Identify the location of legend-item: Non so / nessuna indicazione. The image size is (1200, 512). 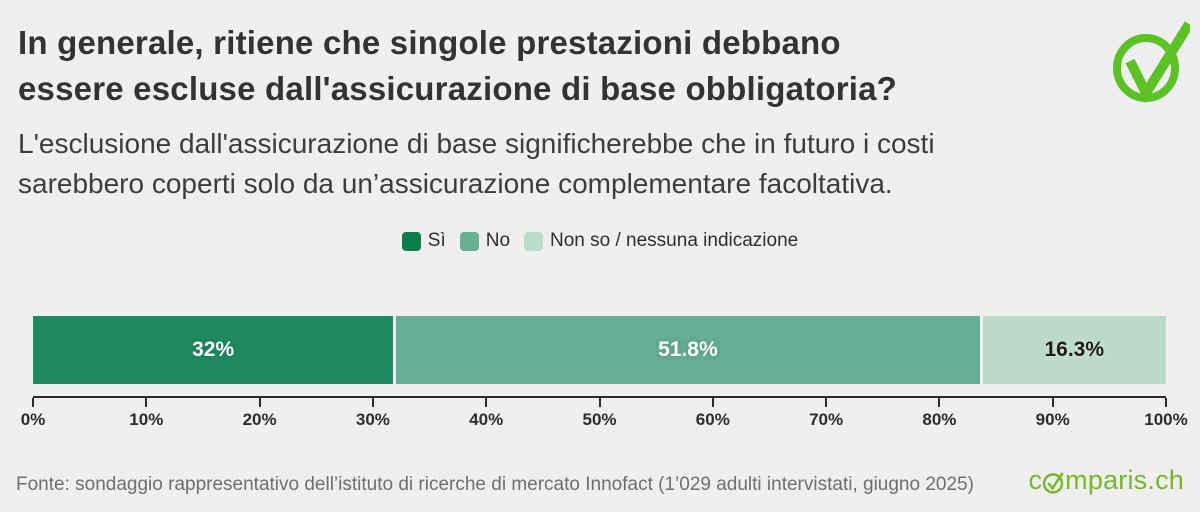
(661, 241).